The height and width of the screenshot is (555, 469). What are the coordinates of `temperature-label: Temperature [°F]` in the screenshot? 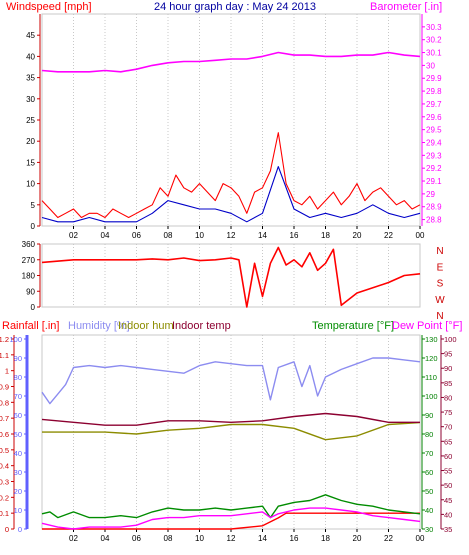 It's located at (353, 326).